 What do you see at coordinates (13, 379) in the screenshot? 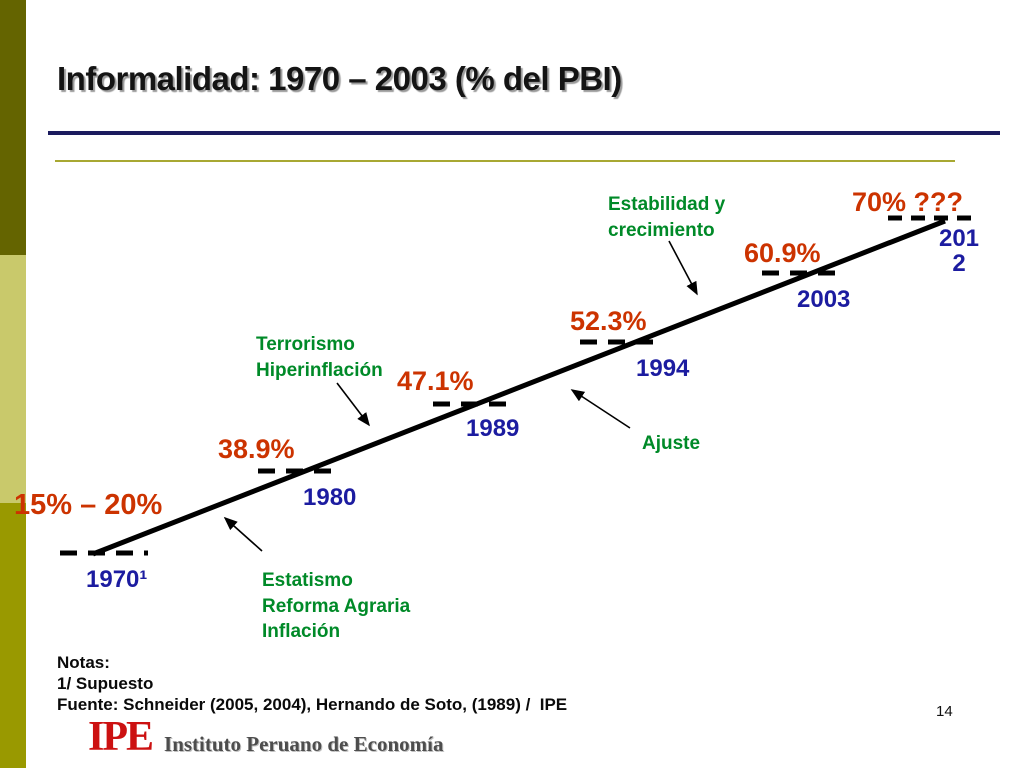
I see `sidebar-accent-light` at bounding box center [13, 379].